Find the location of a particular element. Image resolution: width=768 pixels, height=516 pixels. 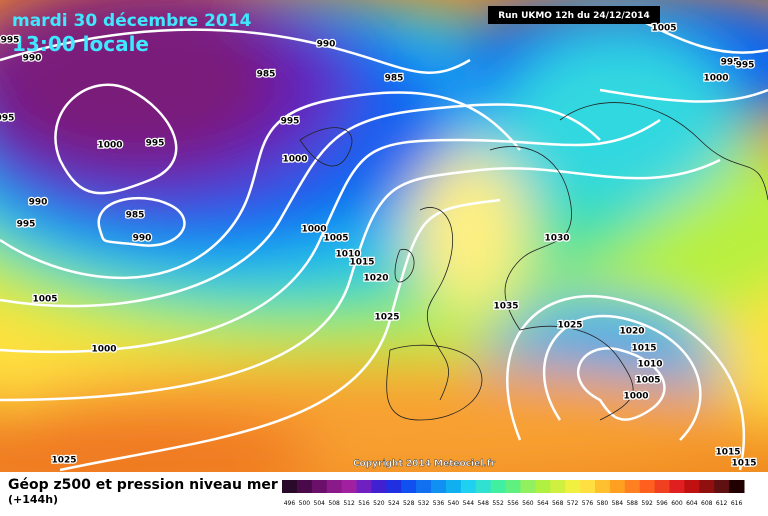

scale-label: 612 is located at coordinates (722, 503).